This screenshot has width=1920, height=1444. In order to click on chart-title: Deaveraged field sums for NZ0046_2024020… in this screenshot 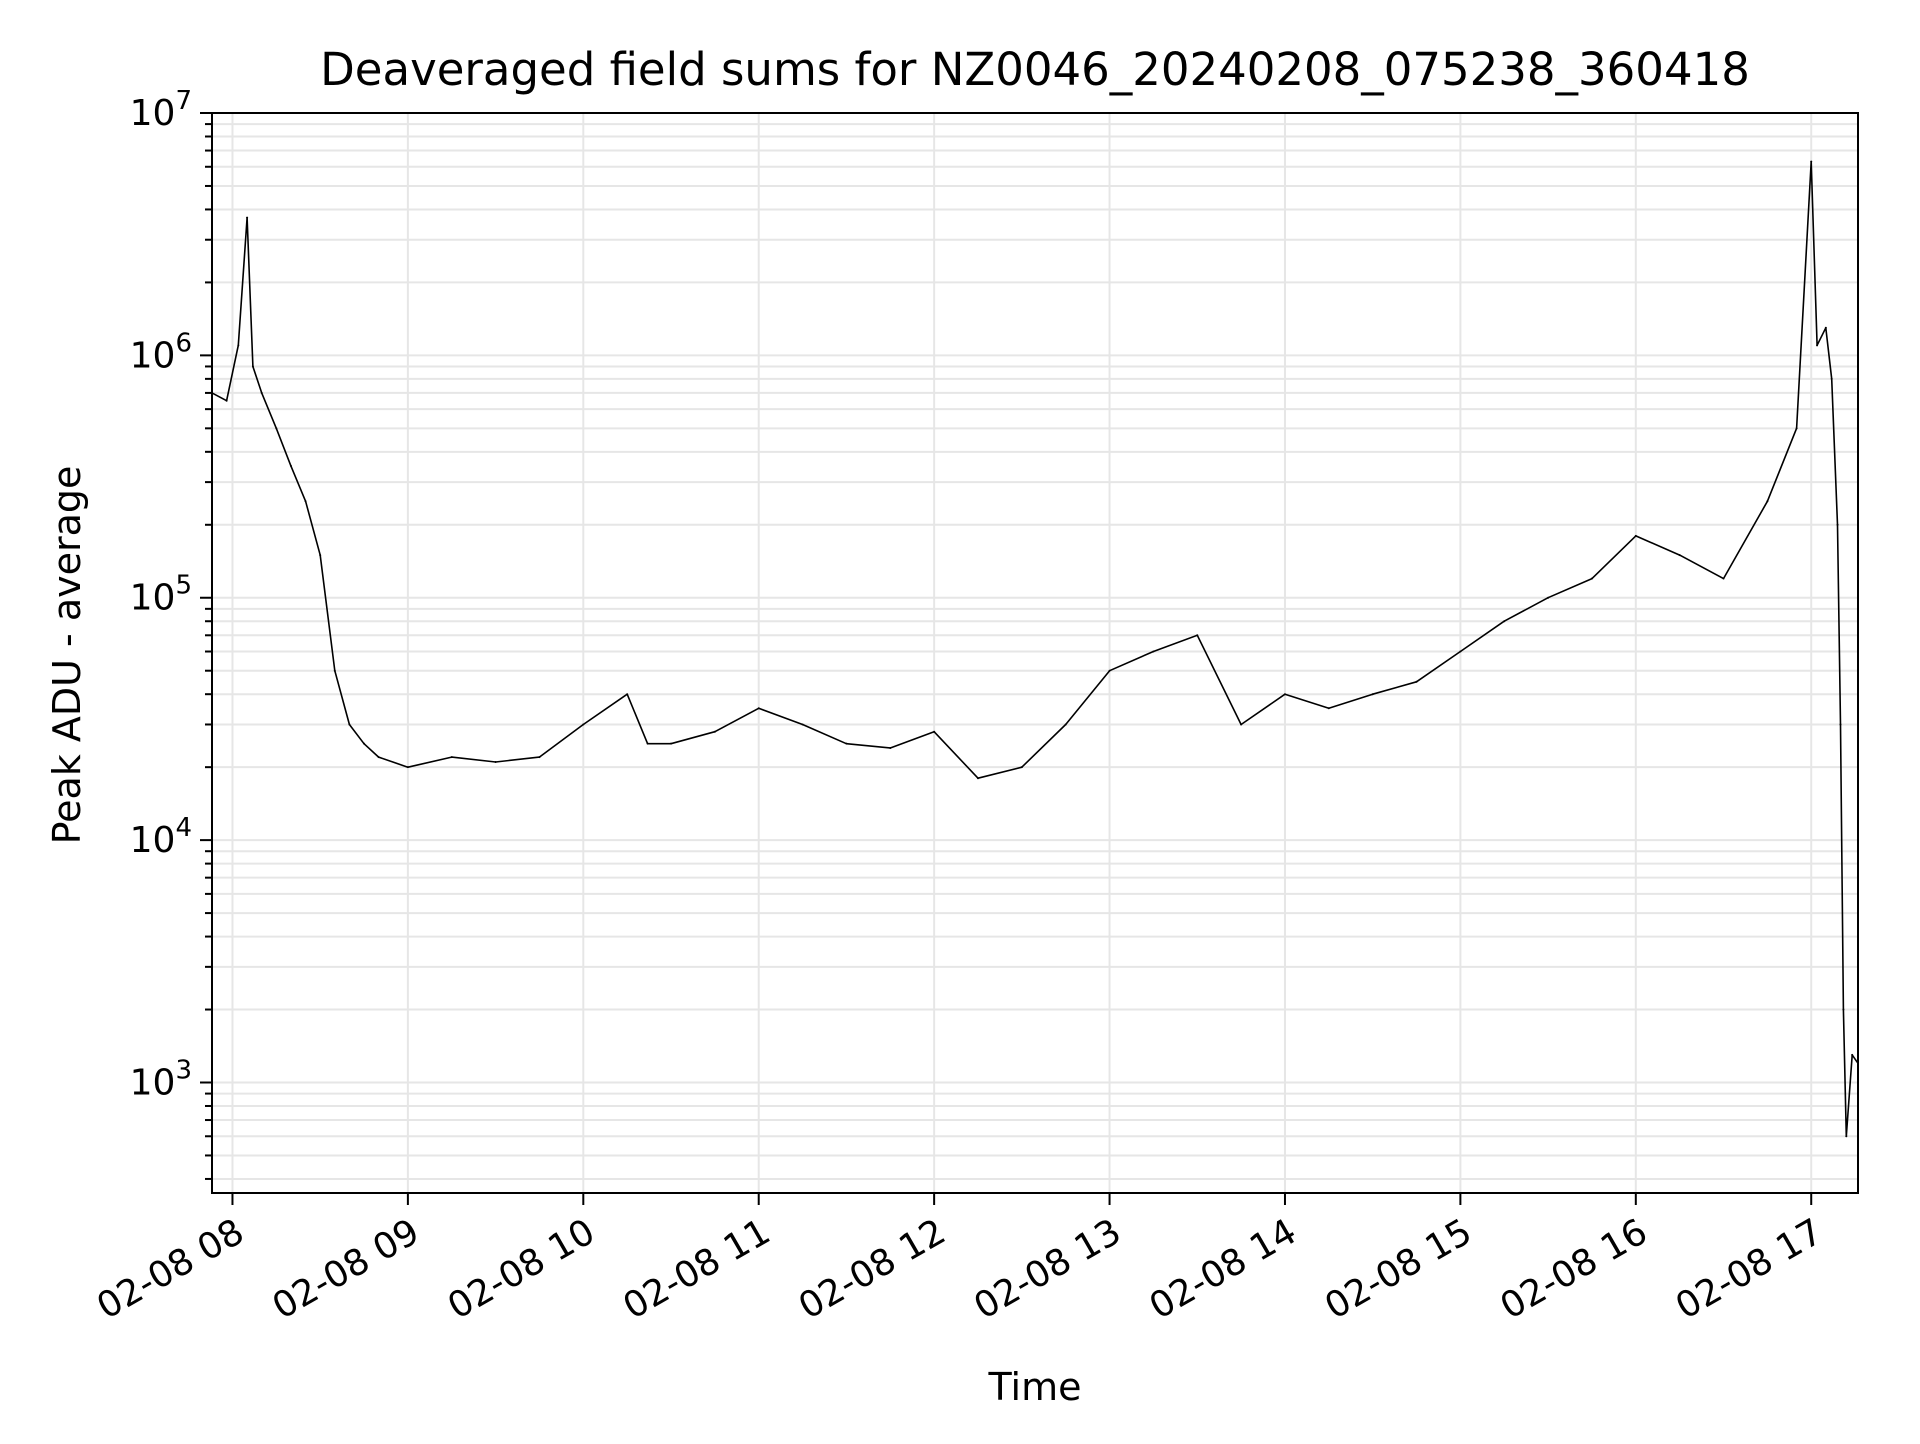, I will do `click(1035, 69)`.